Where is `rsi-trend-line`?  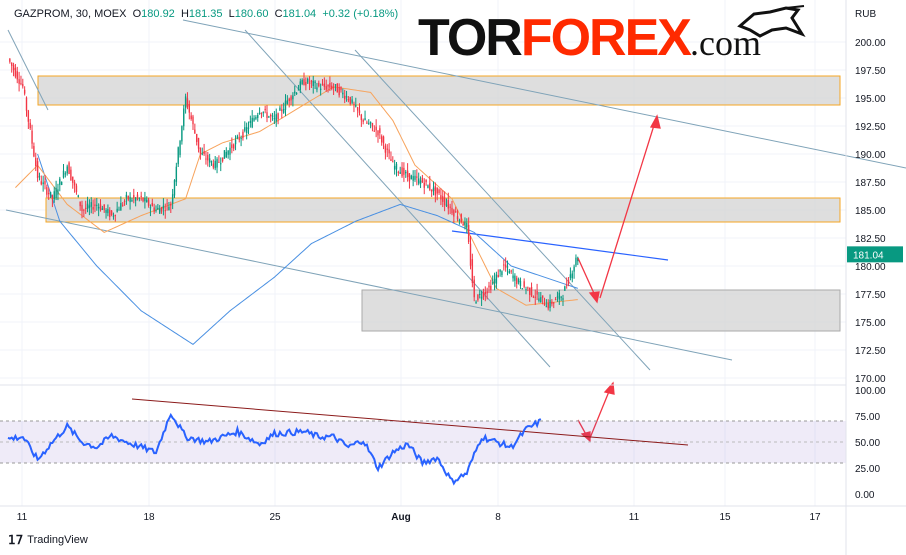 rsi-trend-line is located at coordinates (410, 422).